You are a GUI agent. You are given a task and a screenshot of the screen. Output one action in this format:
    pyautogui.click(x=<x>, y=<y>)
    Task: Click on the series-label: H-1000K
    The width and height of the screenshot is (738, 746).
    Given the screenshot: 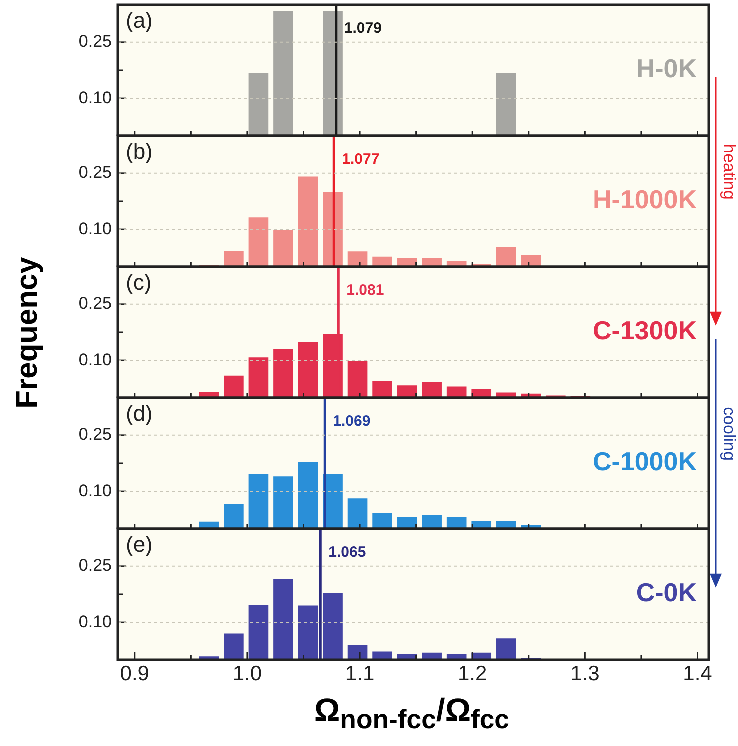 What is the action you would take?
    pyautogui.click(x=645, y=199)
    